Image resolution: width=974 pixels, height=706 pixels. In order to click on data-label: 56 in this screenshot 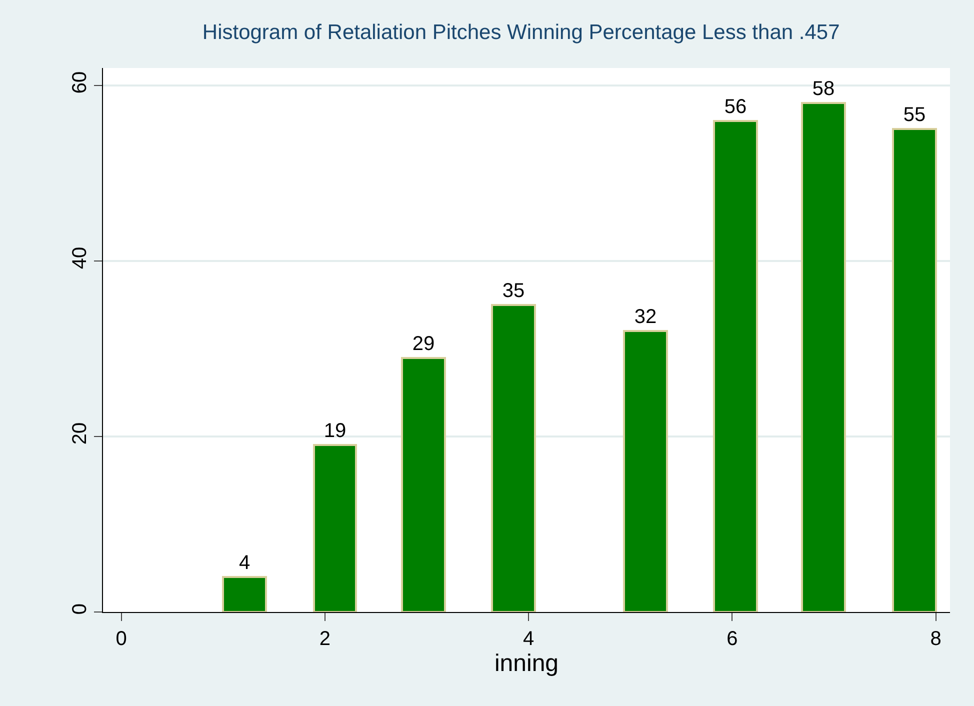, I will do `click(735, 107)`.